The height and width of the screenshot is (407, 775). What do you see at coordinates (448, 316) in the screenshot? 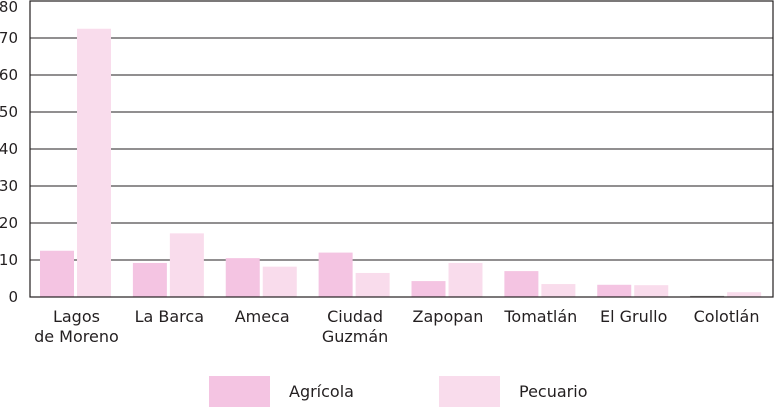
I see `x-tick-label: Zapopan` at bounding box center [448, 316].